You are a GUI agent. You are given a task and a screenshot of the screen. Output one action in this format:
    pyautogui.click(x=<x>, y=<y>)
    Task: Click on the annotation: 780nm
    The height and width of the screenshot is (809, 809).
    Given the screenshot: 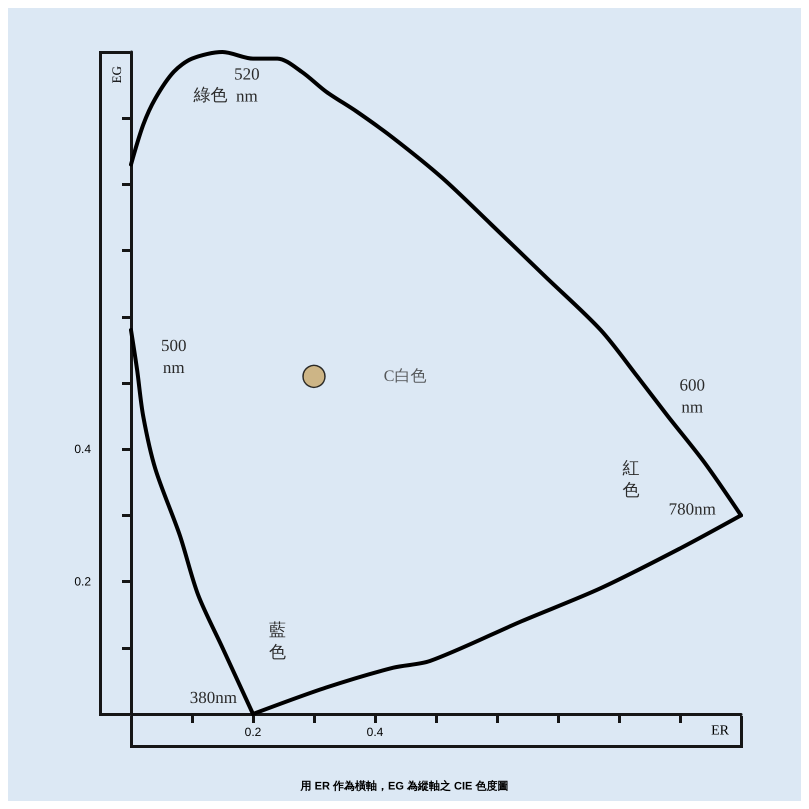 What is the action you would take?
    pyautogui.click(x=692, y=508)
    